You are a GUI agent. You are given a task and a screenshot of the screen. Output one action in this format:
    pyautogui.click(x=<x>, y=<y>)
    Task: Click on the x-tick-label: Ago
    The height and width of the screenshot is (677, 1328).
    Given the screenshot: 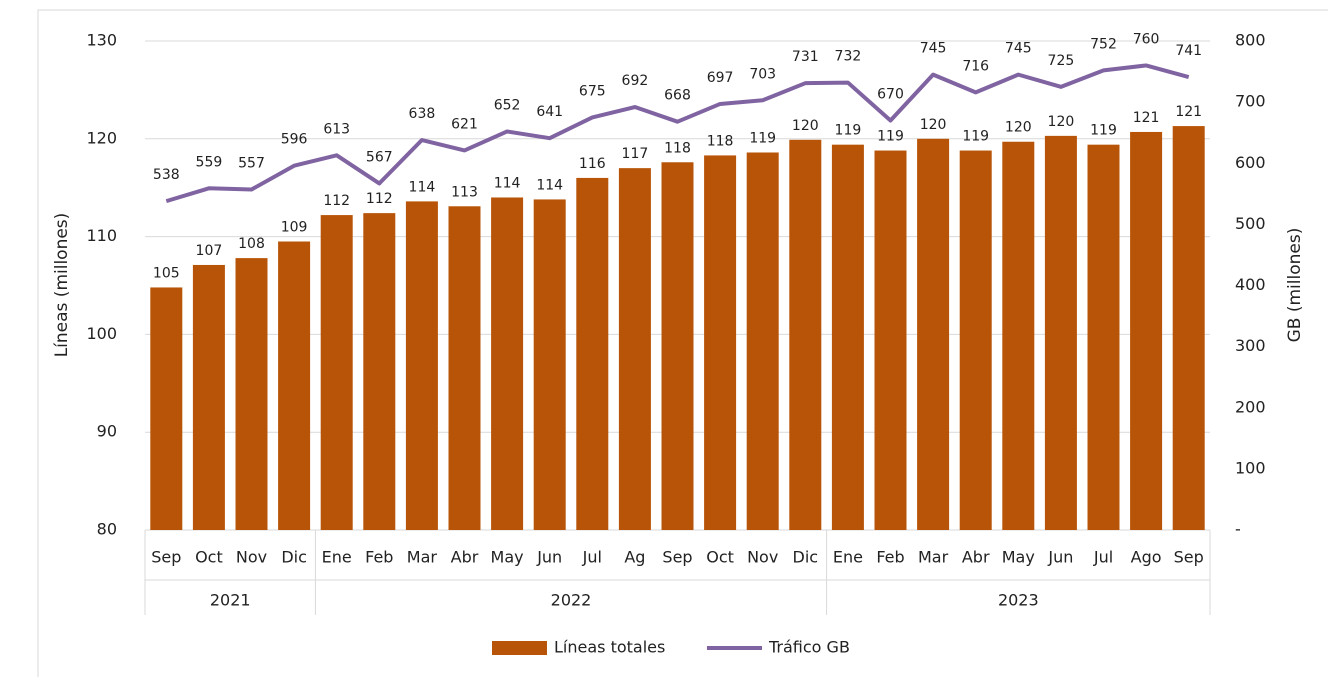 What is the action you would take?
    pyautogui.click(x=1146, y=557)
    